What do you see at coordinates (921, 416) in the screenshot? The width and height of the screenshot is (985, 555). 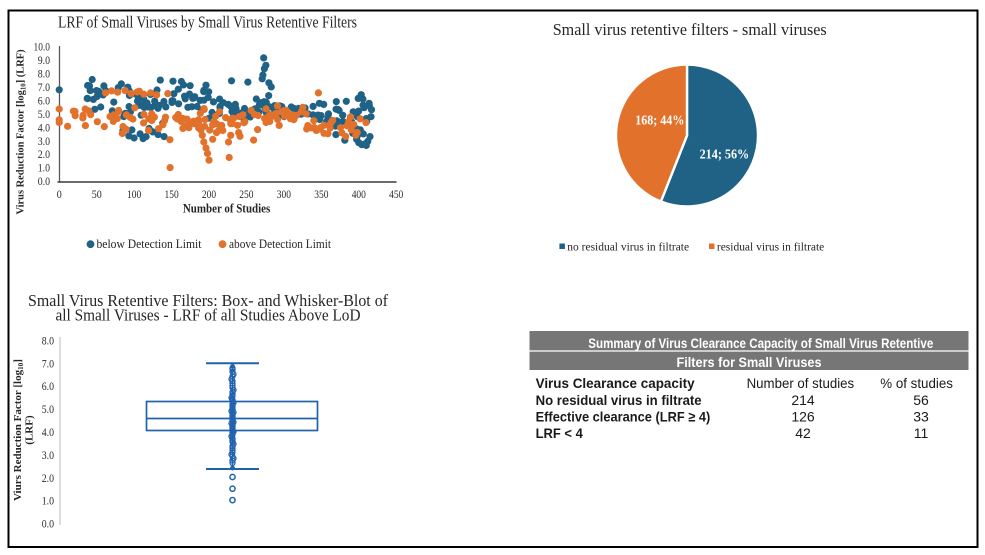 I see `svg-text: 33` at bounding box center [921, 416].